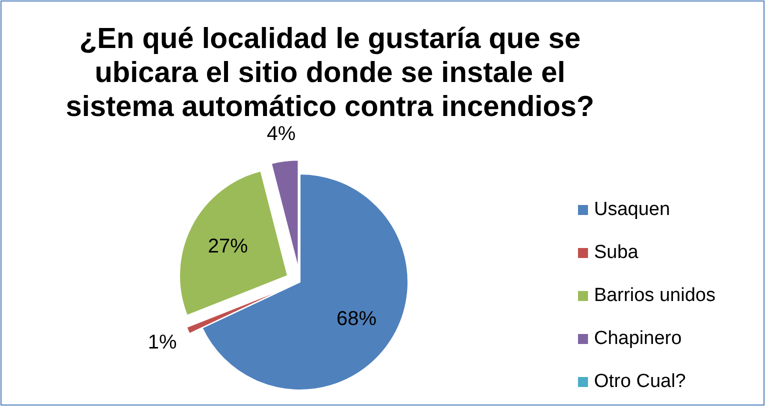 Image resolution: width=765 pixels, height=406 pixels. Describe the element at coordinates (655, 295) in the screenshot. I see `legend-label: Barrios unidos` at that location.